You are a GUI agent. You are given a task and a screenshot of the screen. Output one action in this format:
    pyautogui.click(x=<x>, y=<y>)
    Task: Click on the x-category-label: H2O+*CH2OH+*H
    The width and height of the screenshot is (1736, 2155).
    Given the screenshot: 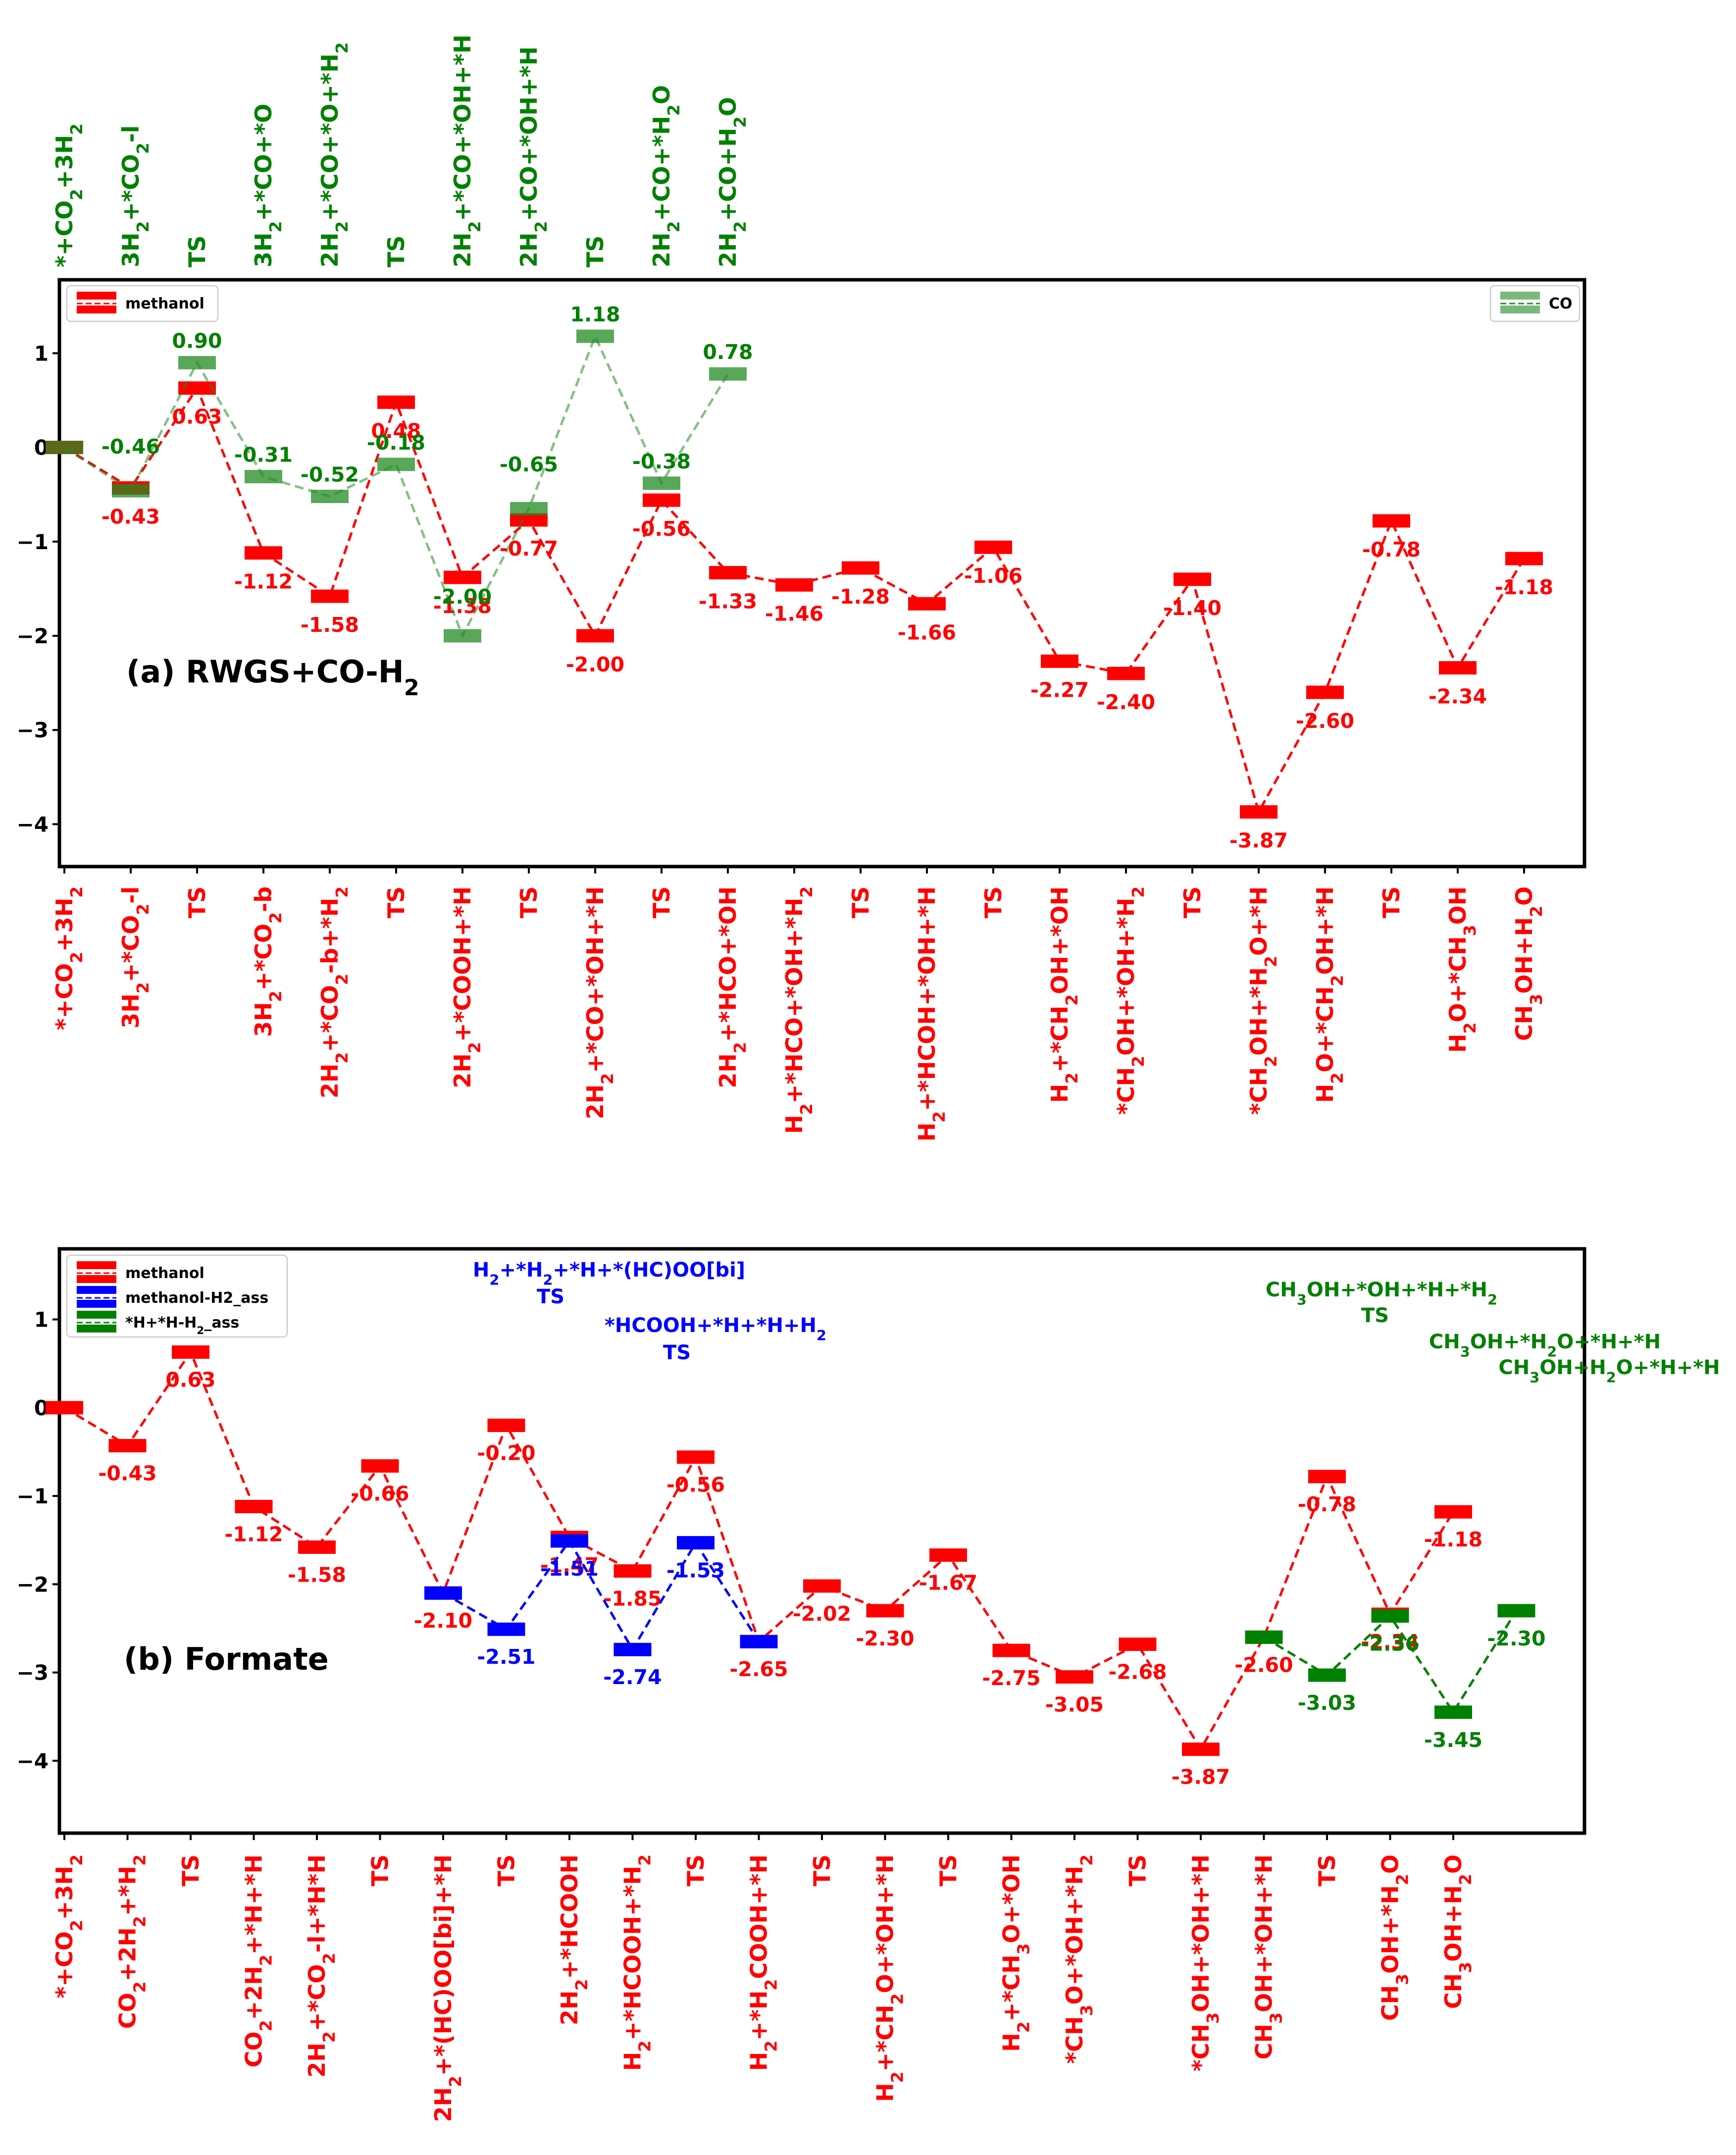 What is the action you would take?
    pyautogui.click(x=1329, y=994)
    